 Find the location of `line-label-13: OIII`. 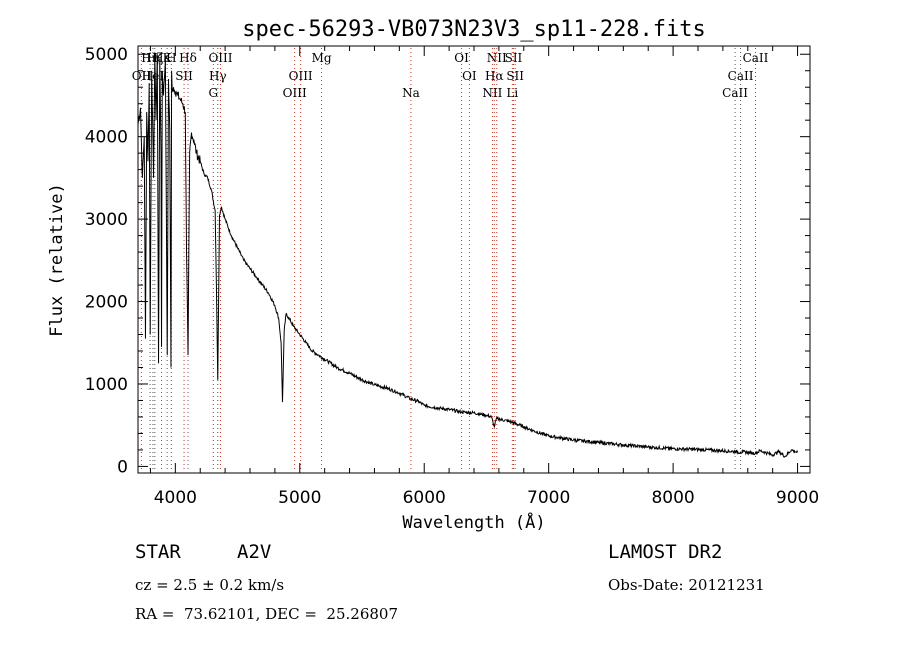

line-label-13: OIII is located at coordinates (301, 76).